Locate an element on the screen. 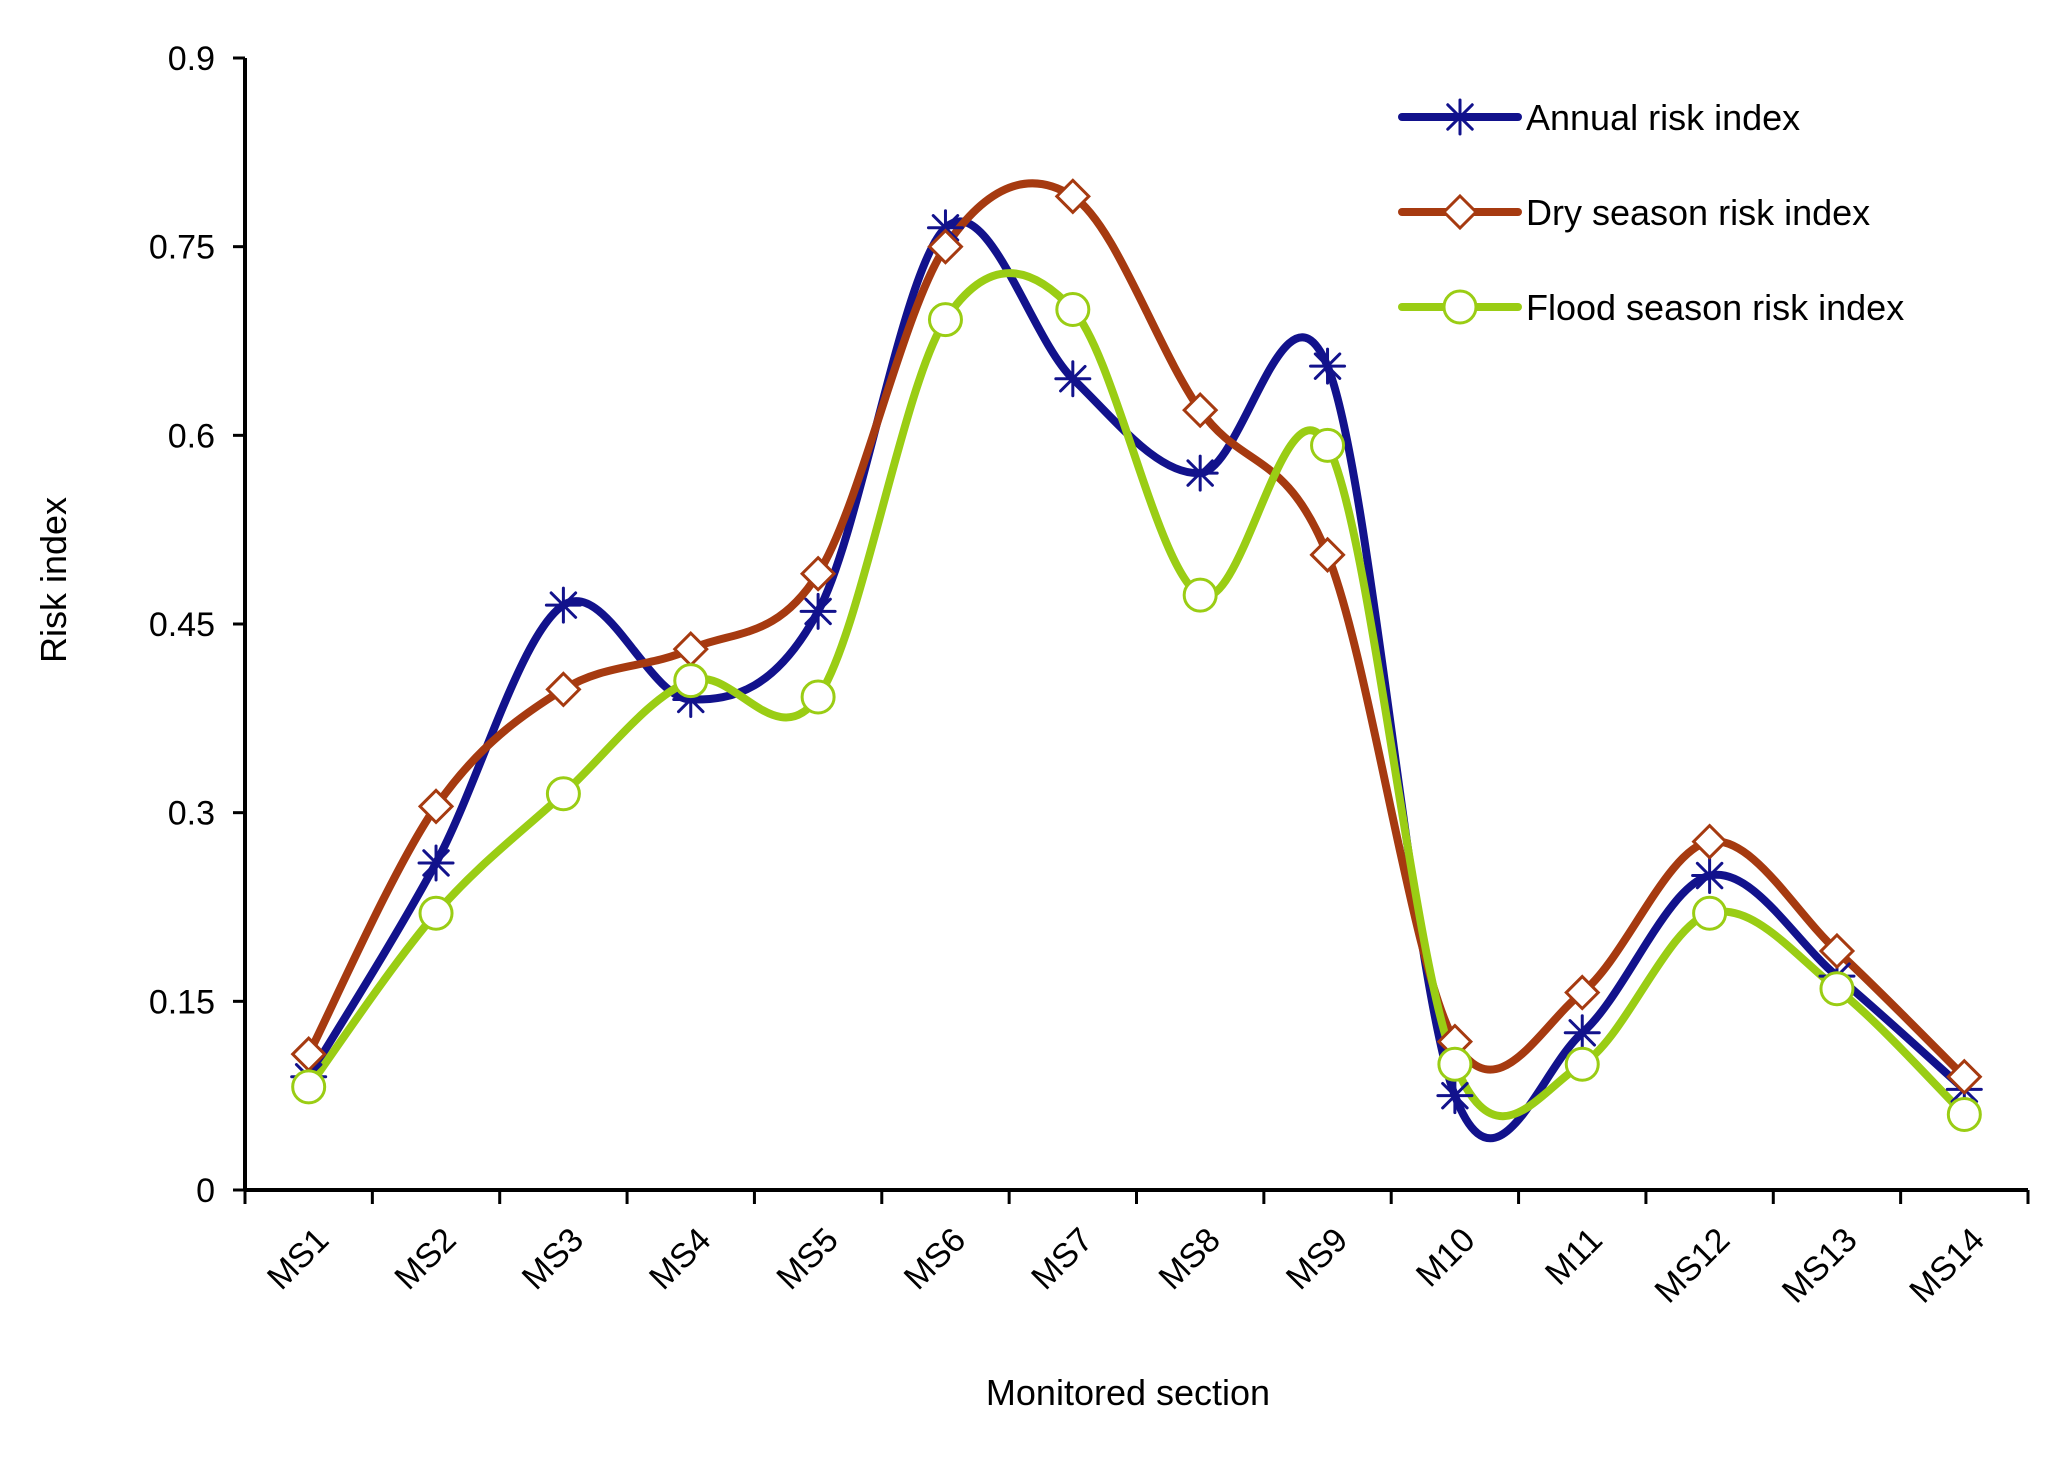 The width and height of the screenshot is (2068, 1464). x-tick-label: MS5 is located at coordinates (807, 1259).